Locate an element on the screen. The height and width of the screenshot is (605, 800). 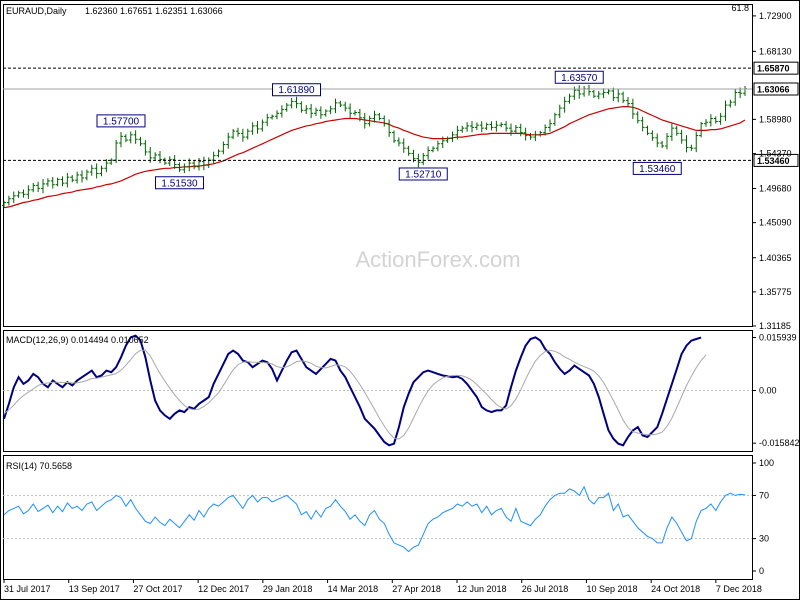
x-tick-label: 27 Oct 2017 is located at coordinates (157, 589).